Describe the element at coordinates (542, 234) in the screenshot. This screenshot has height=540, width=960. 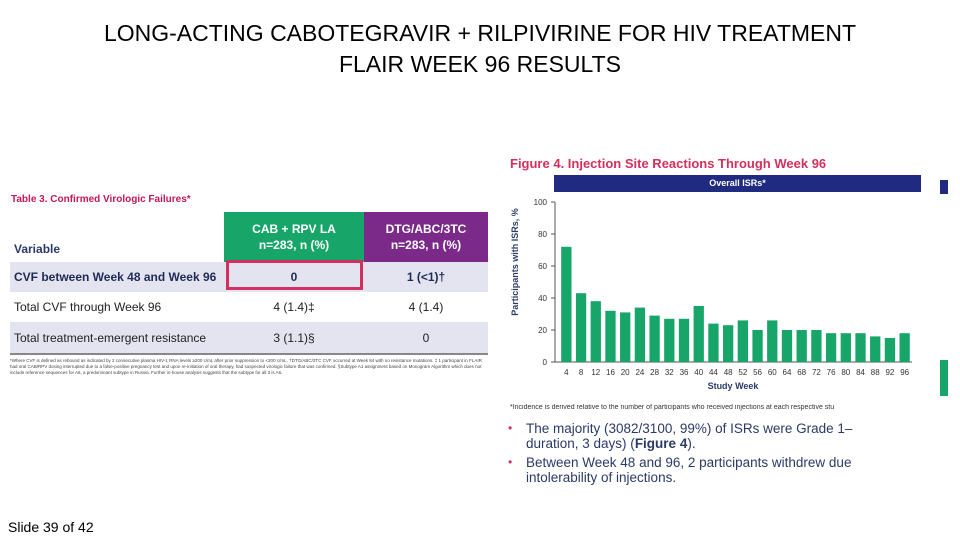
I see `y-tick-label: 80` at that location.